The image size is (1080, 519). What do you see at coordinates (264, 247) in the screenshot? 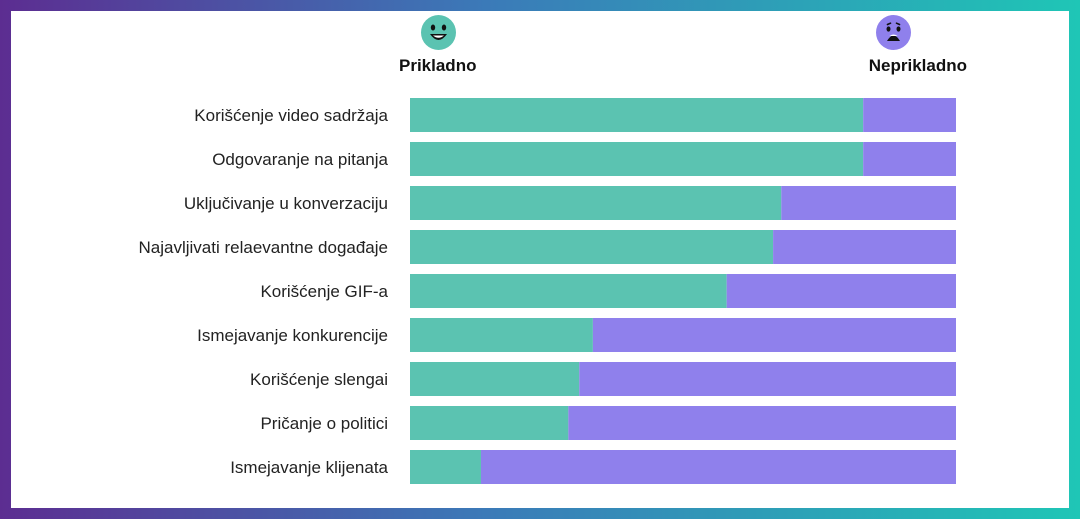
I see `category-label: Najavljivati relaevantne događaje` at bounding box center [264, 247].